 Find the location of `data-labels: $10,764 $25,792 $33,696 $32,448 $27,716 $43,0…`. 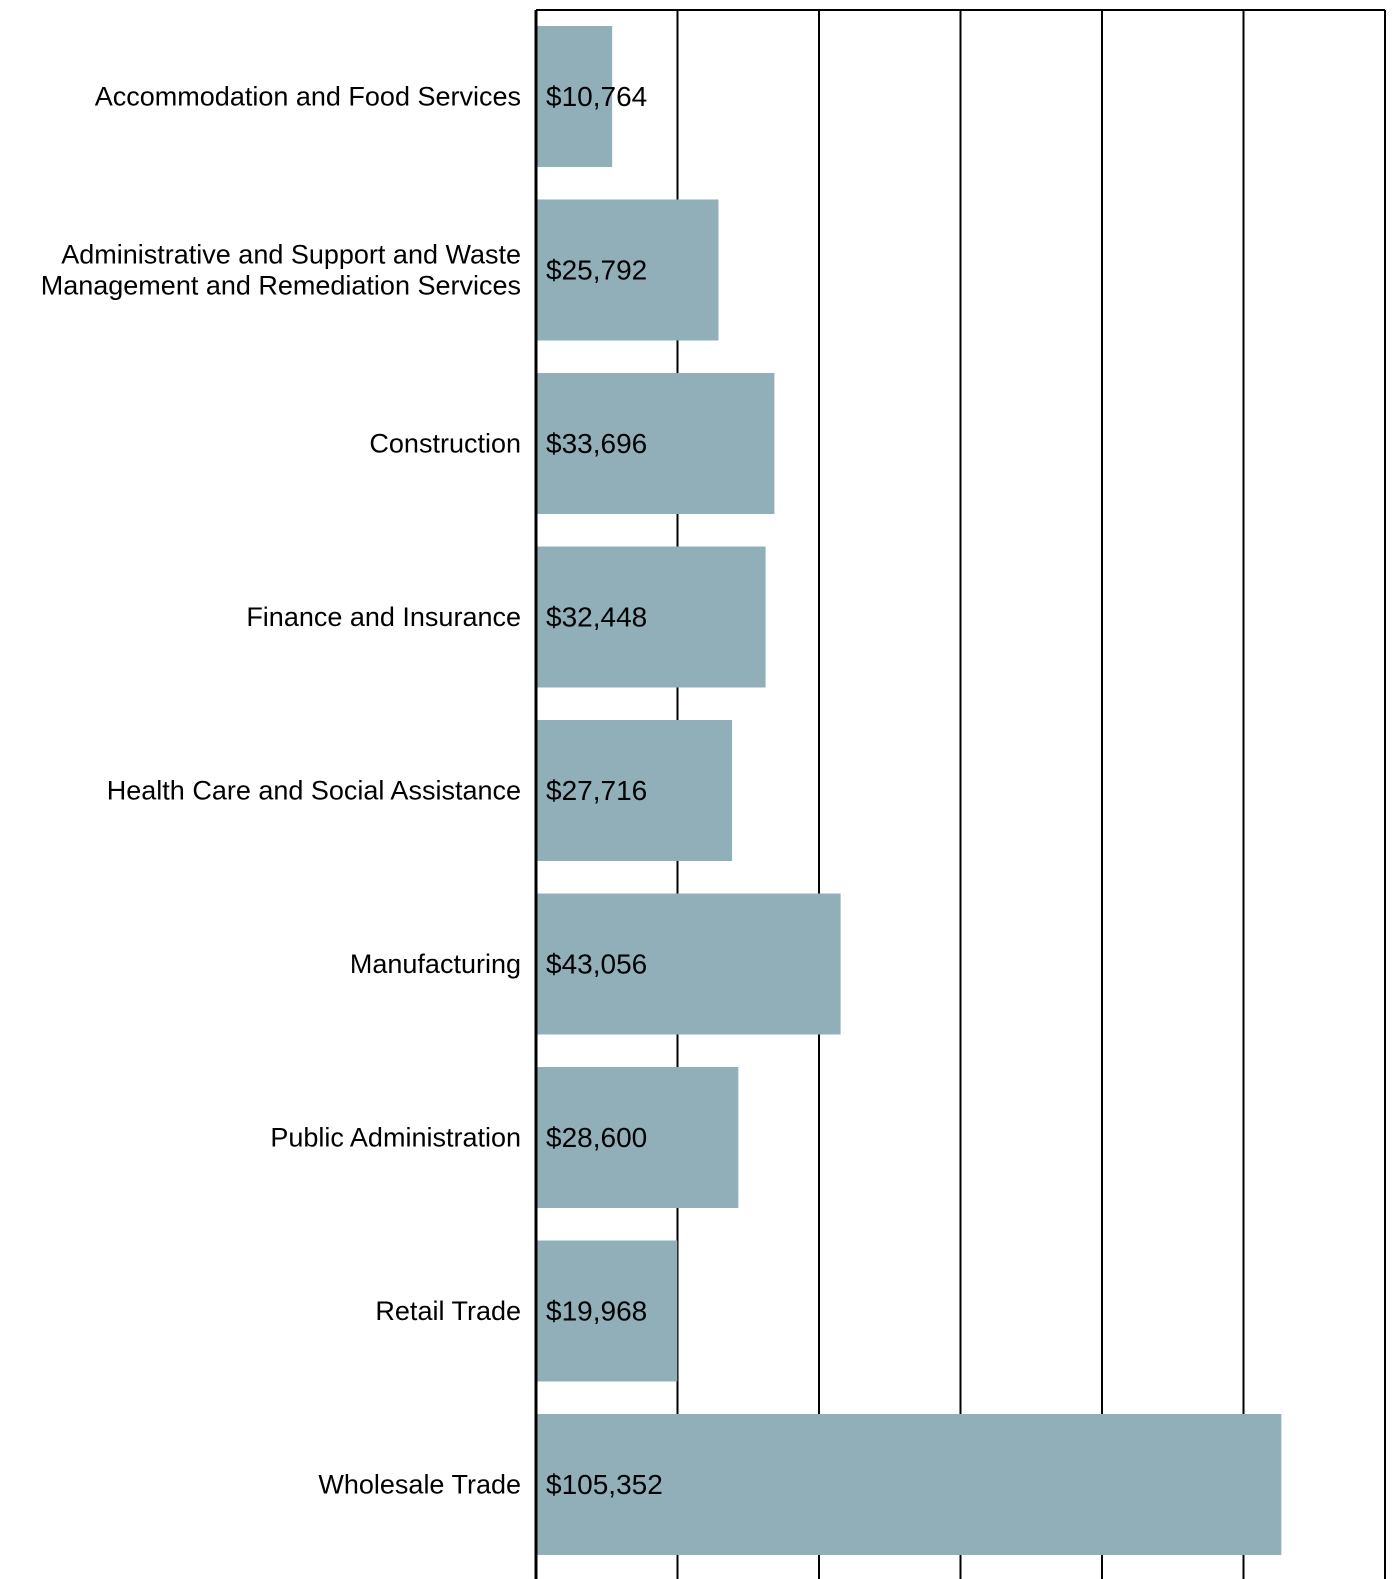

data-labels: $10,764 $25,792 $33,696 $32,448 $27,716 $43,0… is located at coordinates (604, 790).